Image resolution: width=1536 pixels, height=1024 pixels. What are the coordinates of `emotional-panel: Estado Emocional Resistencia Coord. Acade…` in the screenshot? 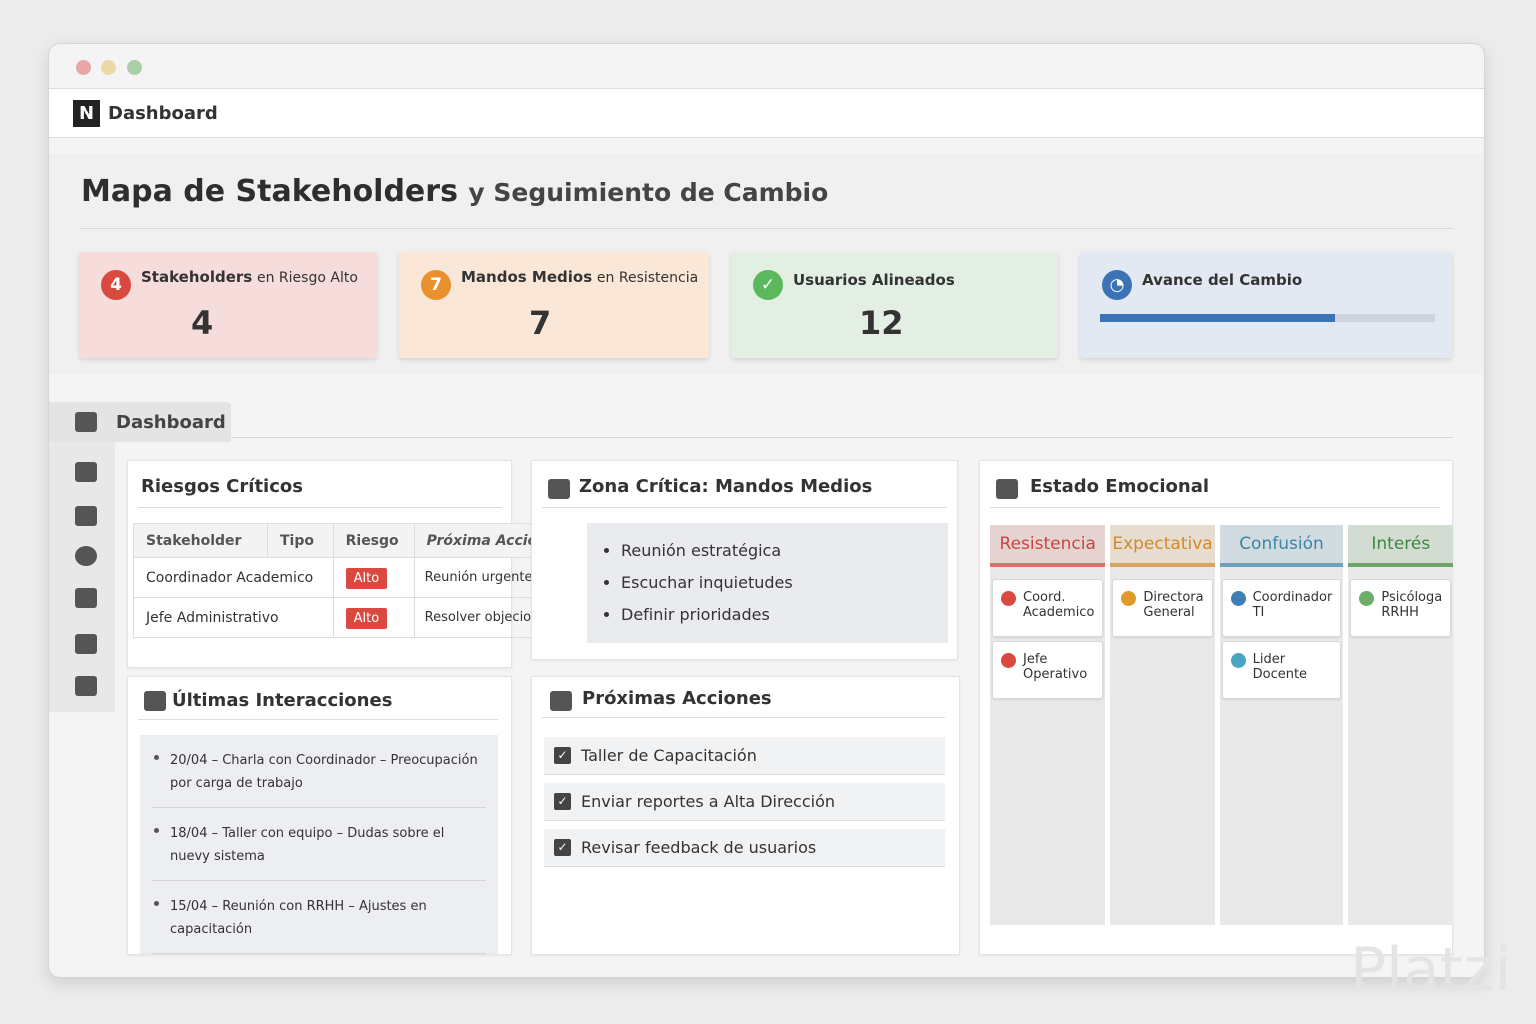 It's located at (1216, 707).